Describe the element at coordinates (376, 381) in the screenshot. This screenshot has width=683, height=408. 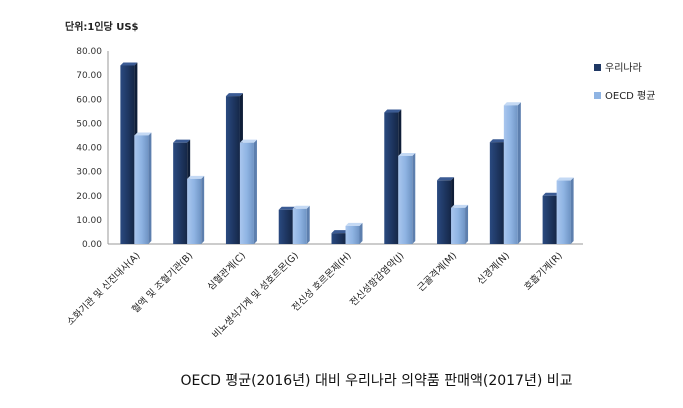
I see `chart-caption: OECD 평균(2016년) 대비 우리나라 의약품 판매액(2017년) 비교` at that location.